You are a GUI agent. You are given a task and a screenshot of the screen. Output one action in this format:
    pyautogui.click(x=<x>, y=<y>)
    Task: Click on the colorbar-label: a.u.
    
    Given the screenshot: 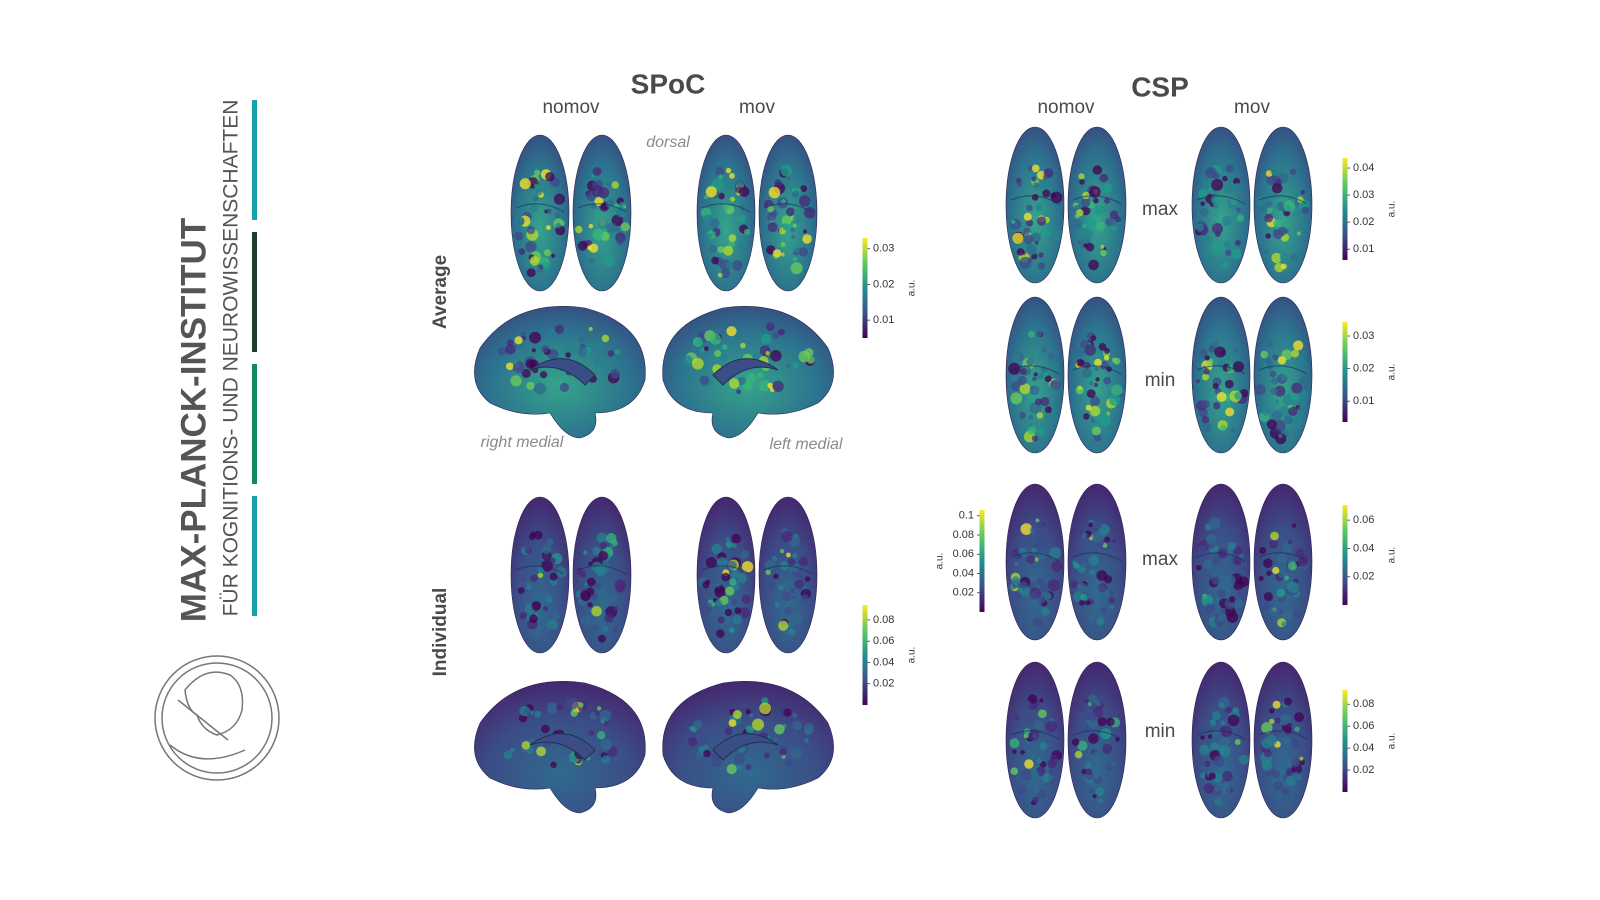 What is the action you would take?
    pyautogui.click(x=912, y=288)
    